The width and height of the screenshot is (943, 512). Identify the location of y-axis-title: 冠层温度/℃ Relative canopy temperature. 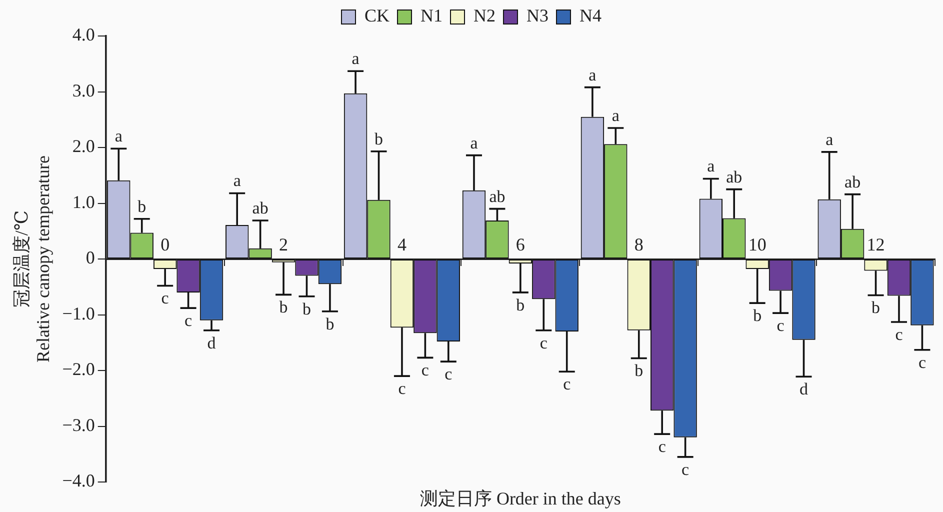
(33, 259).